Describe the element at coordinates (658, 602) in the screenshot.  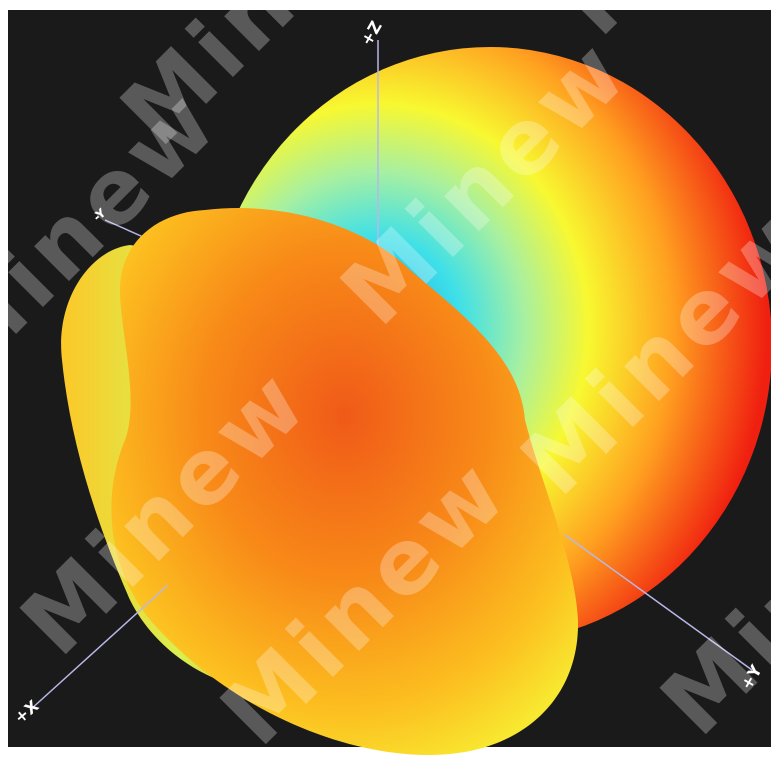
I see `y-axis` at that location.